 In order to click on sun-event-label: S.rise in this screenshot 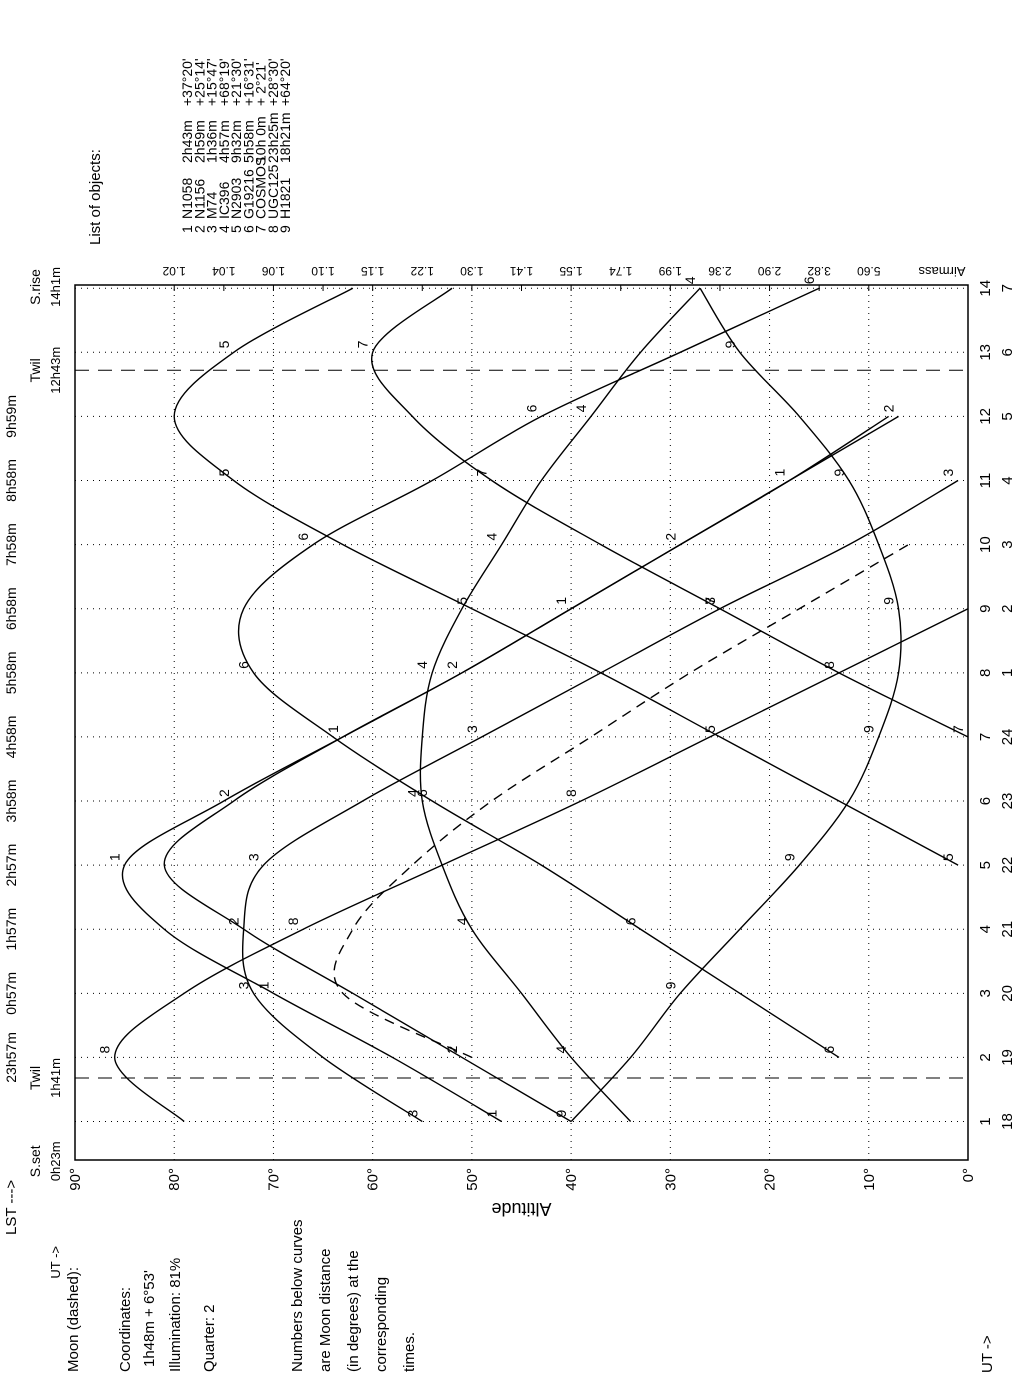, I will do `click(35, 287)`.